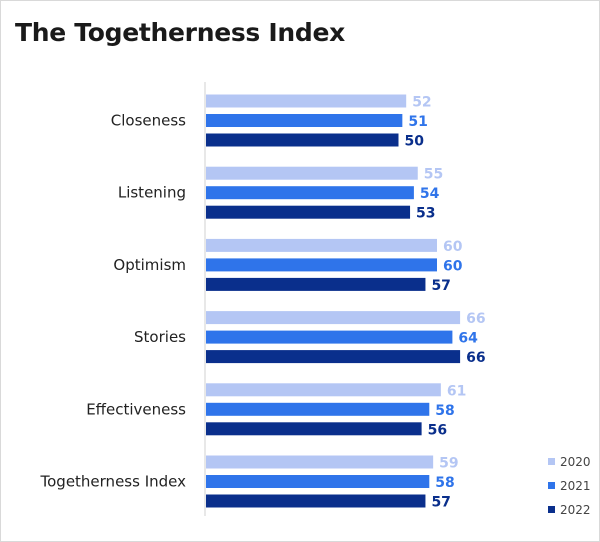  Describe the element at coordinates (440, 286) in the screenshot. I see `data-label-optimism-2022: 57` at that location.